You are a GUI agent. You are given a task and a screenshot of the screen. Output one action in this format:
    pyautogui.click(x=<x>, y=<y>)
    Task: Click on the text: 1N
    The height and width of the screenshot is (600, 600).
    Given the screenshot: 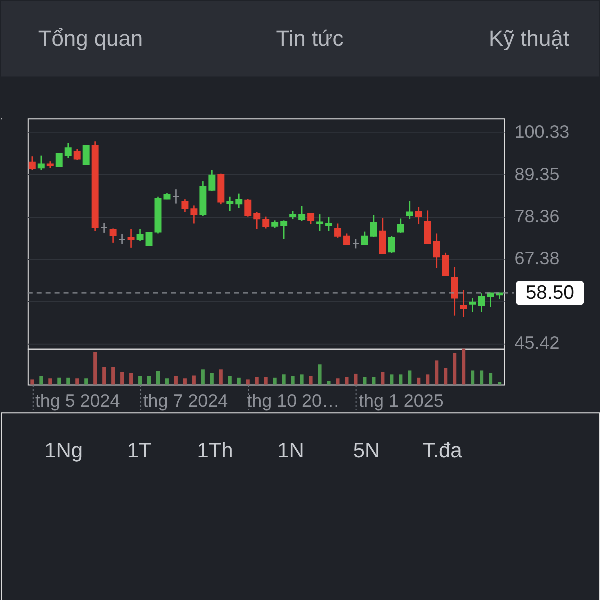 What is the action you would take?
    pyautogui.click(x=291, y=450)
    